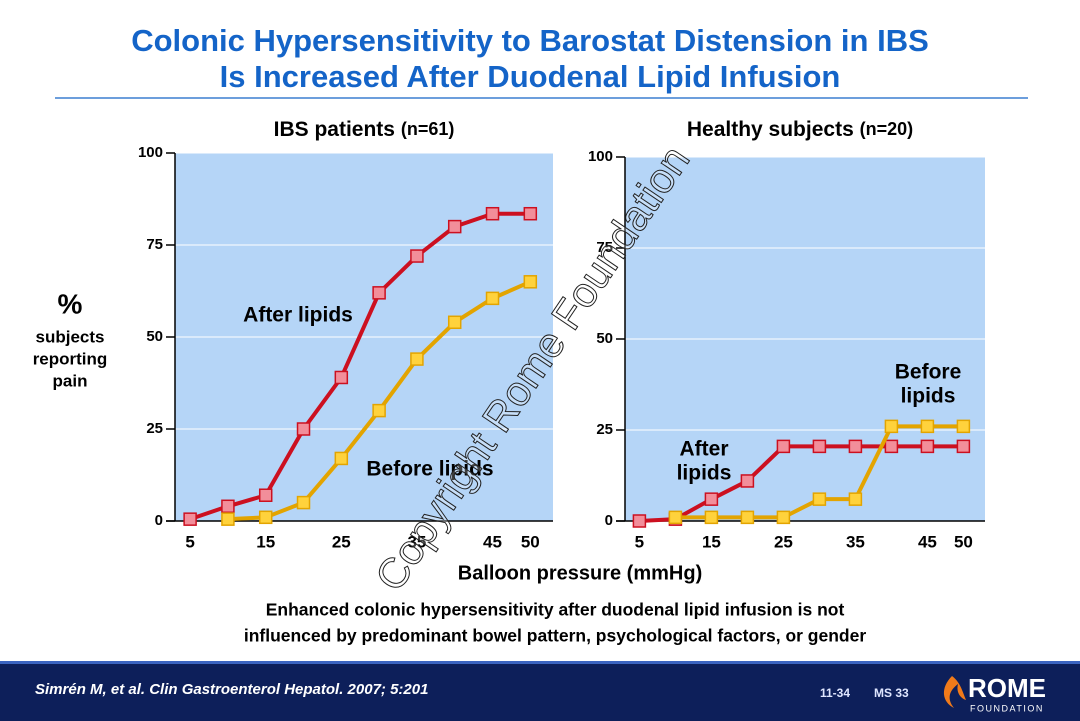  I want to click on y-axis-label: subjects, so click(70, 336).